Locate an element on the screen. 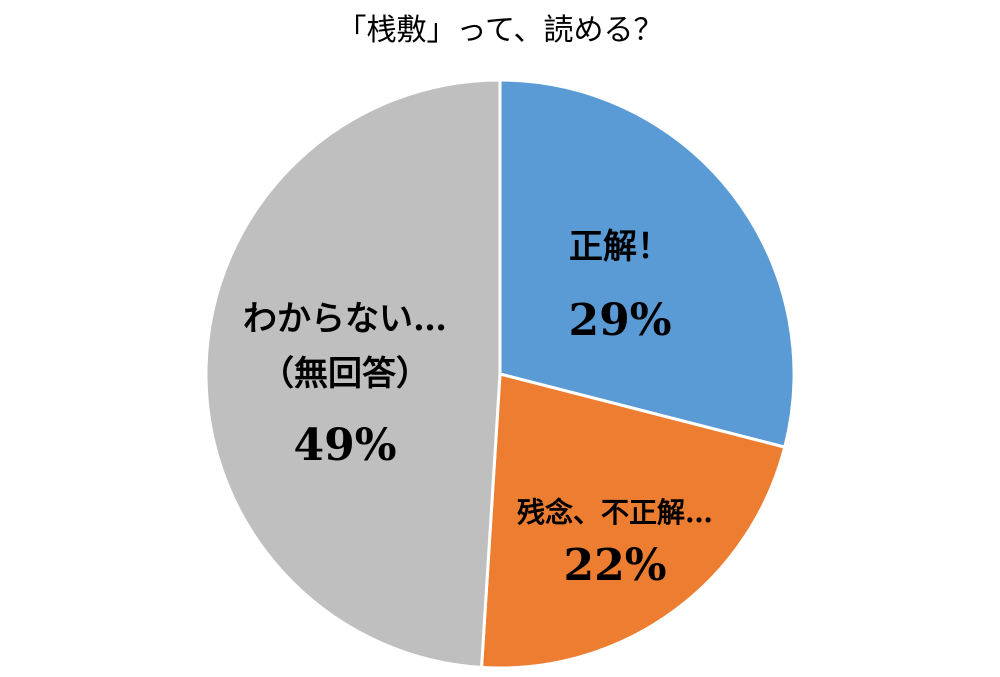  slice-label: 正解！ is located at coordinates (620, 247).